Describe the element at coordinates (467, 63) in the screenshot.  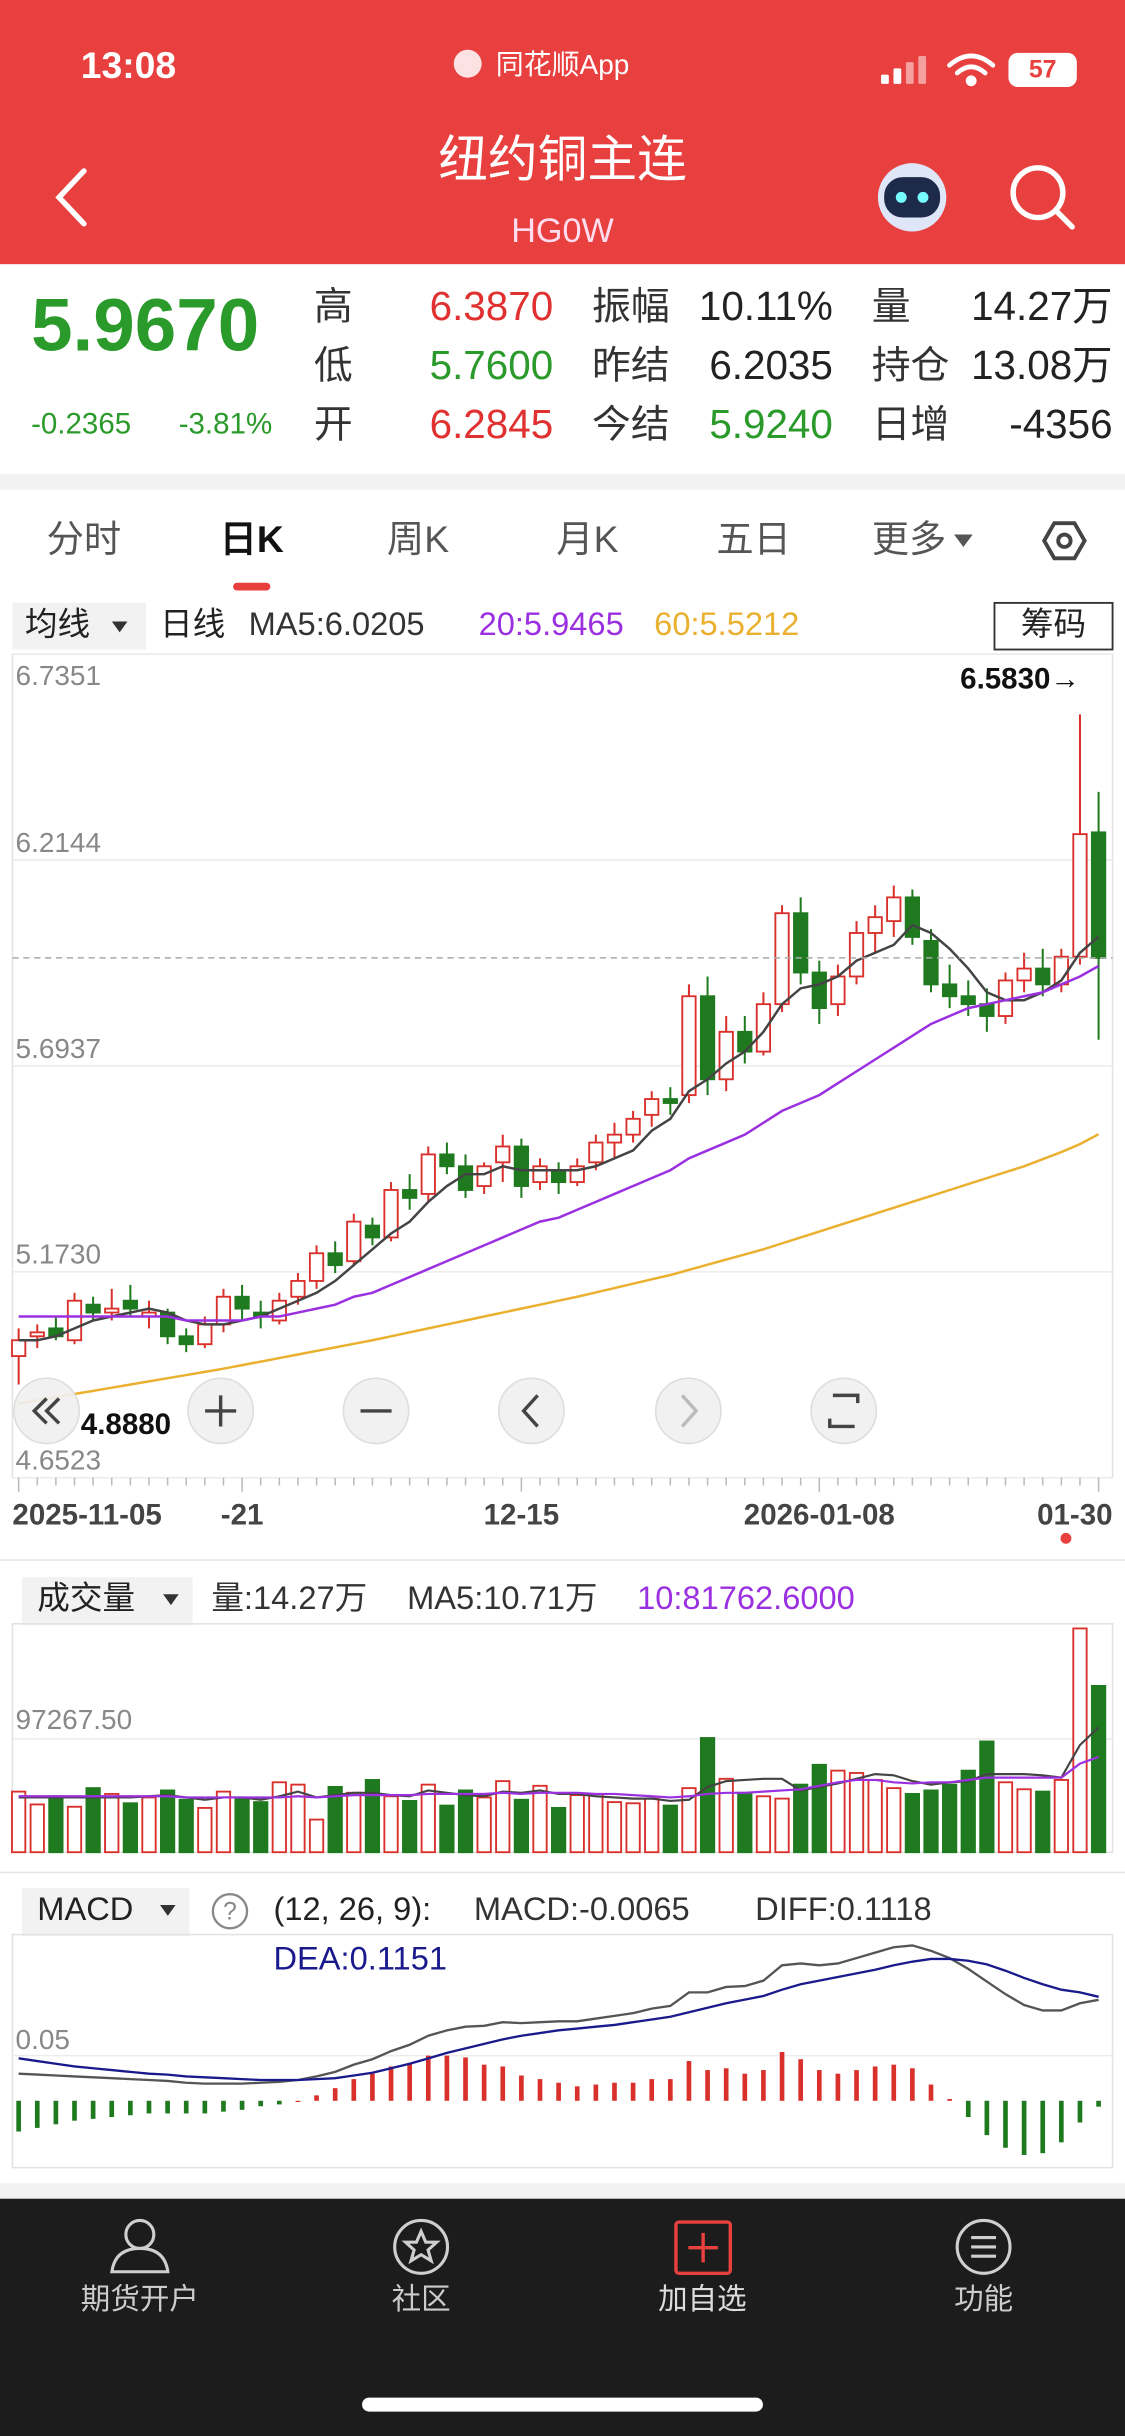
I see `app-logo` at that location.